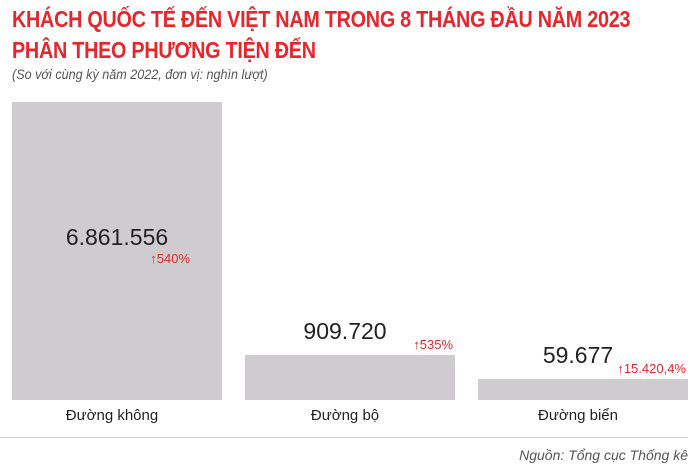  Describe the element at coordinates (578, 355) in the screenshot. I see `value-label: 59.677` at that location.